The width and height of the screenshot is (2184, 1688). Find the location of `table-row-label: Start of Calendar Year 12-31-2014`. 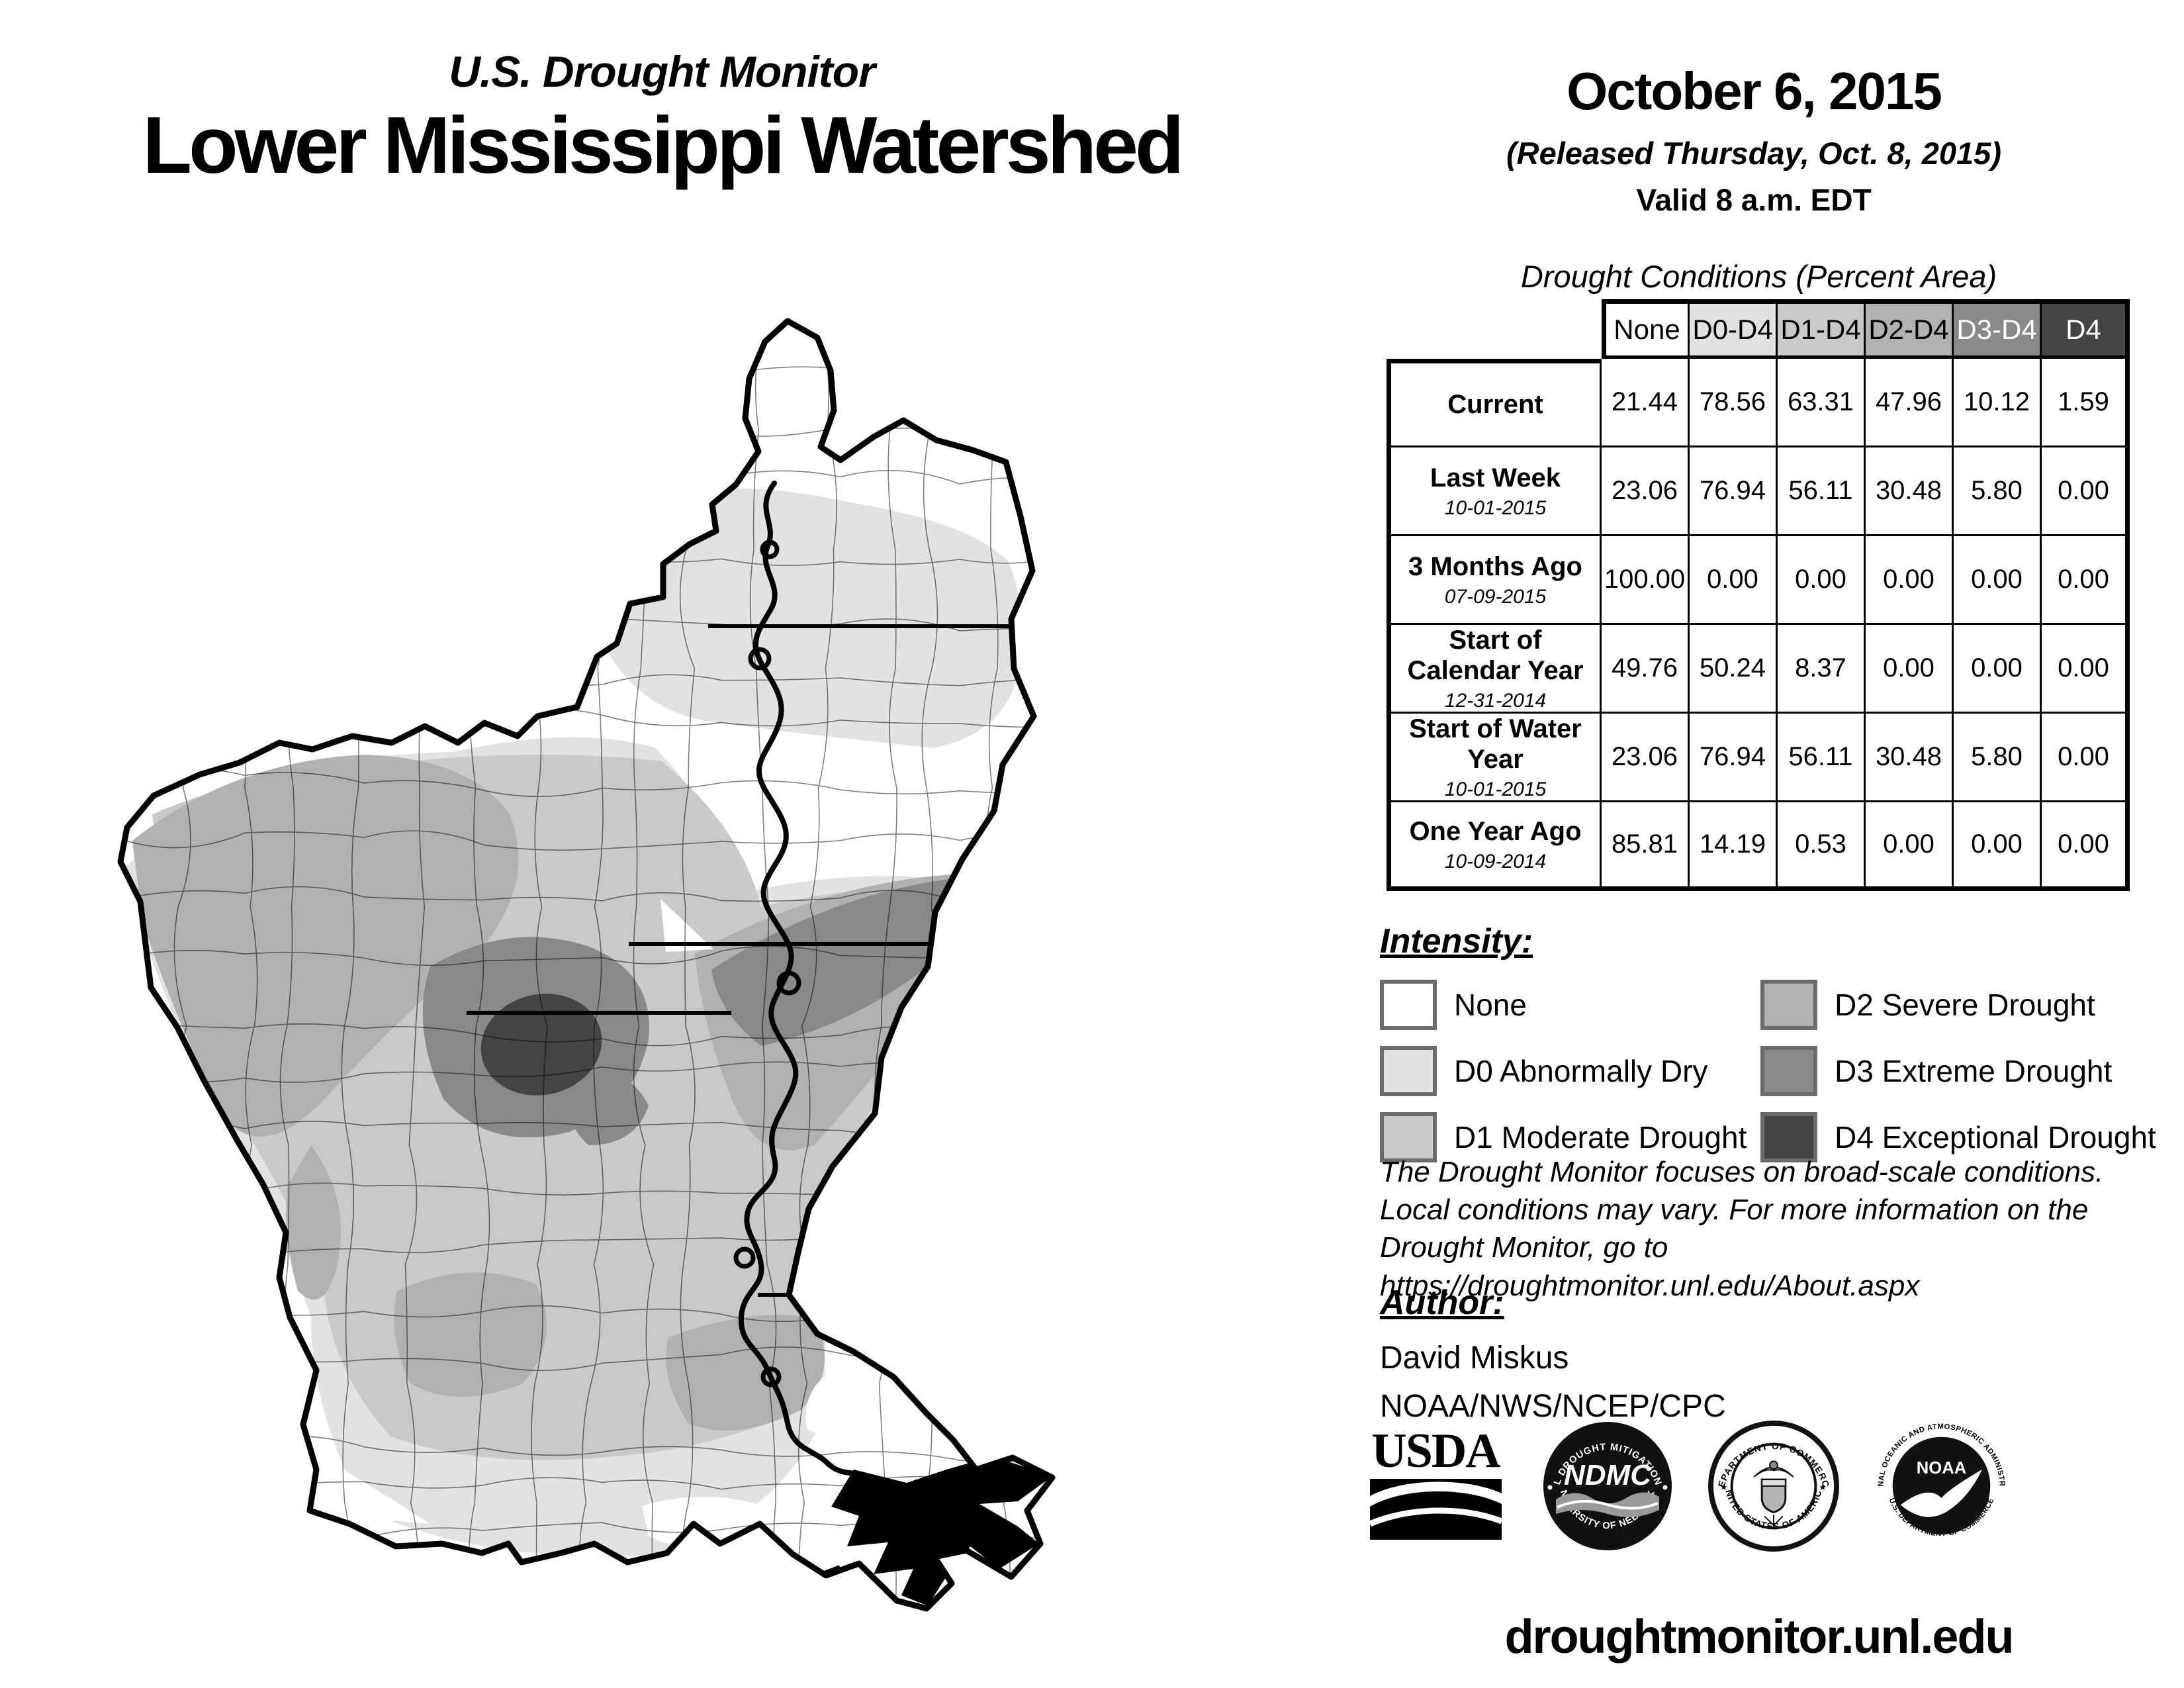

table-row-label: Start of Calendar Year 12-31-2014 is located at coordinates (1494, 669).